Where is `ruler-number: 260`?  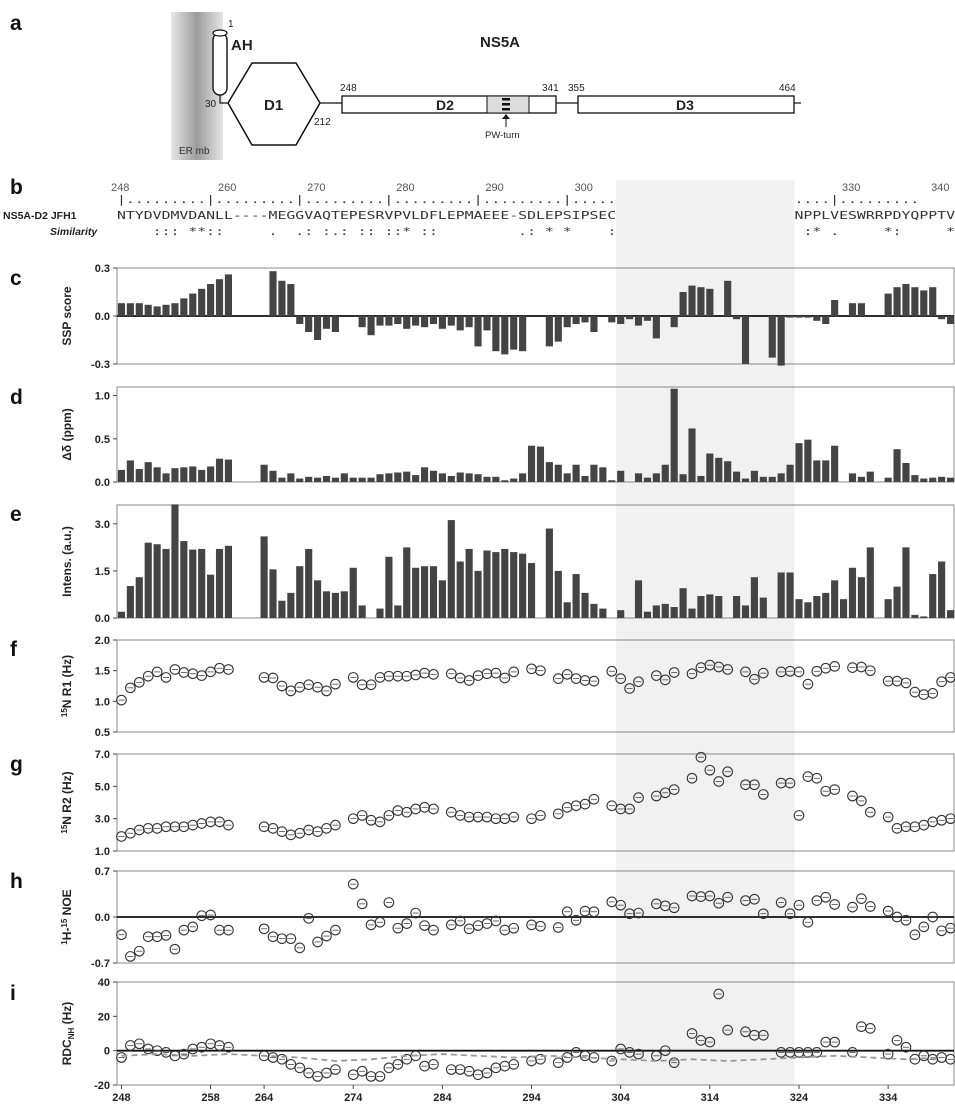
ruler-number: 260 is located at coordinates (227, 188).